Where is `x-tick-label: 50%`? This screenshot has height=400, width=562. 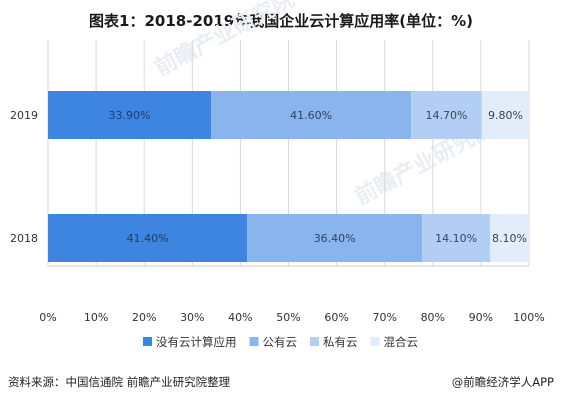 x-tick-label: 50% is located at coordinates (288, 317).